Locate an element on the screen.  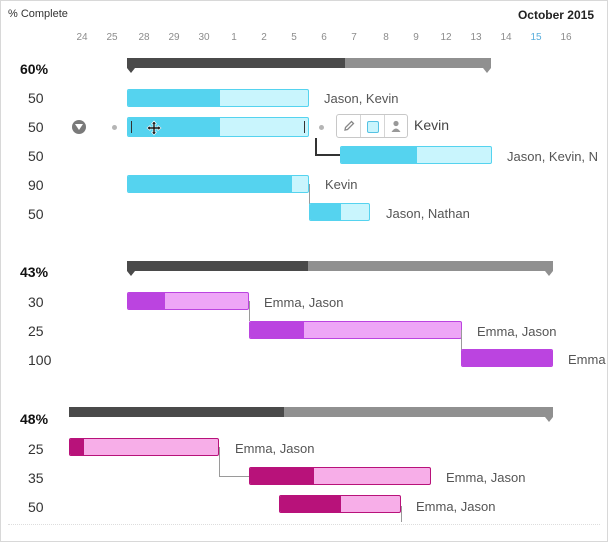
day-label: 29 is located at coordinates (174, 37).